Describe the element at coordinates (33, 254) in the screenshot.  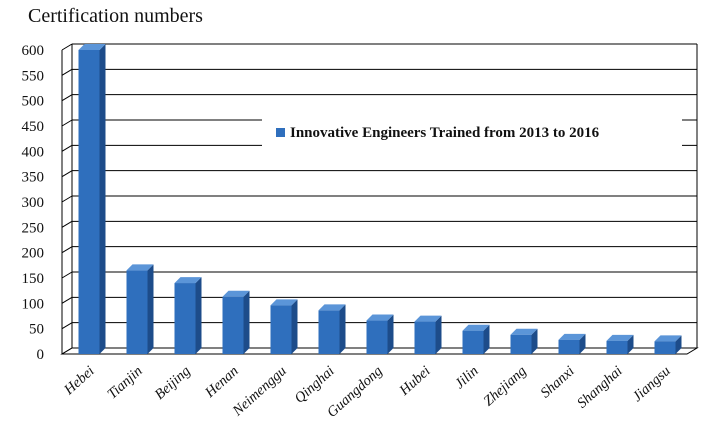
I see `y-tick-label: 200` at that location.